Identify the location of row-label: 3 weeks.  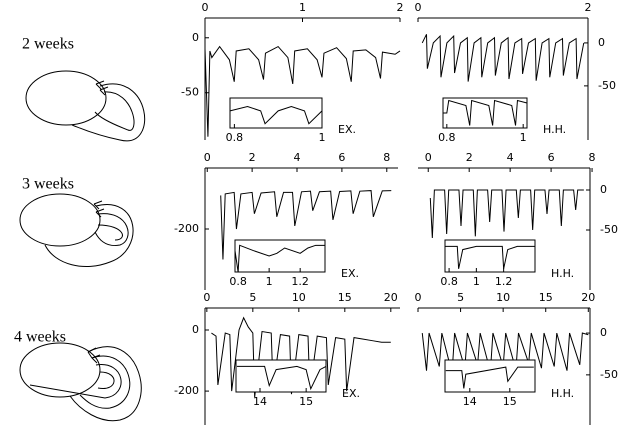
(48, 184).